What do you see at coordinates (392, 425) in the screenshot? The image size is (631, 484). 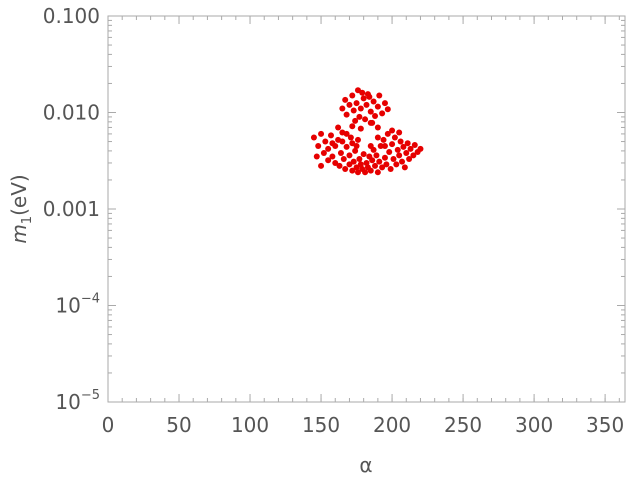 I see `x-tick-label: 200` at bounding box center [392, 425].